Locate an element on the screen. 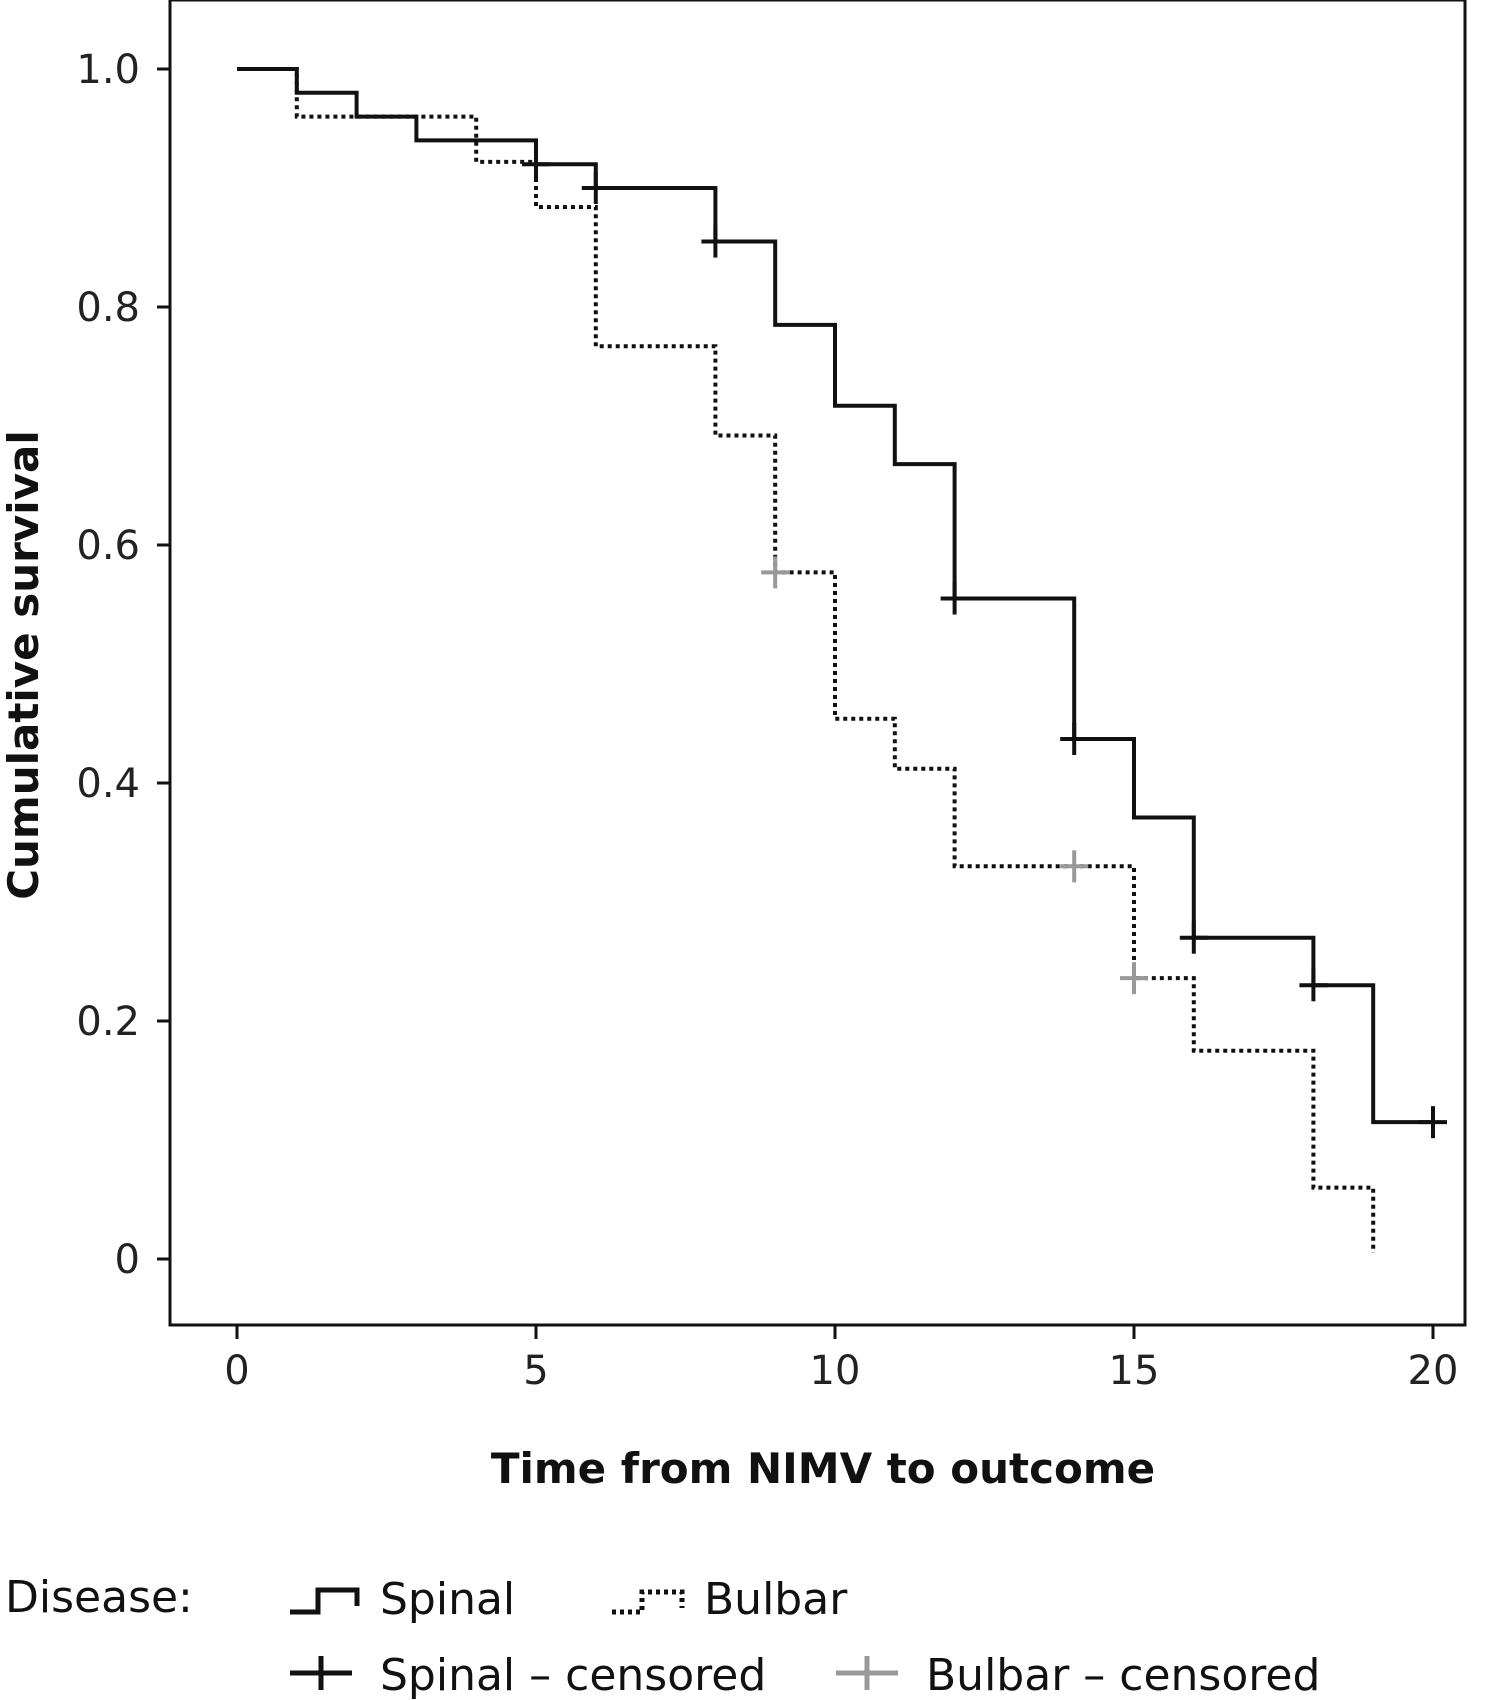 The image size is (1500, 1700). x-tick-label: 15 is located at coordinates (1134, 1371).